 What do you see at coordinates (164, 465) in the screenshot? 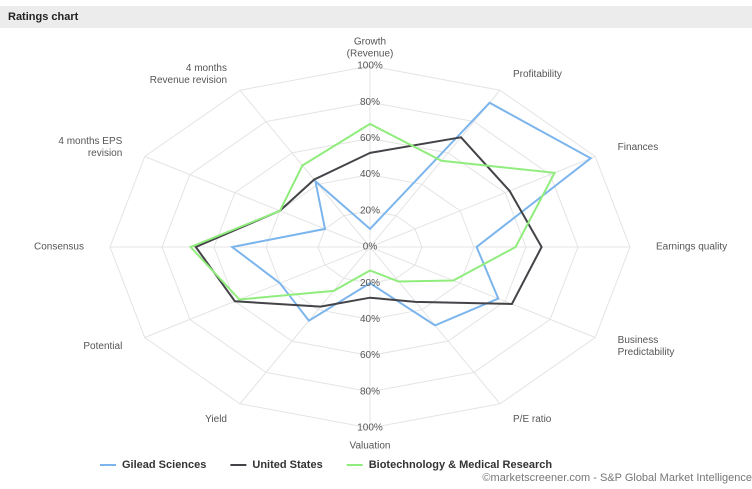
I see `legend-label: Gilead Sciences` at bounding box center [164, 465].